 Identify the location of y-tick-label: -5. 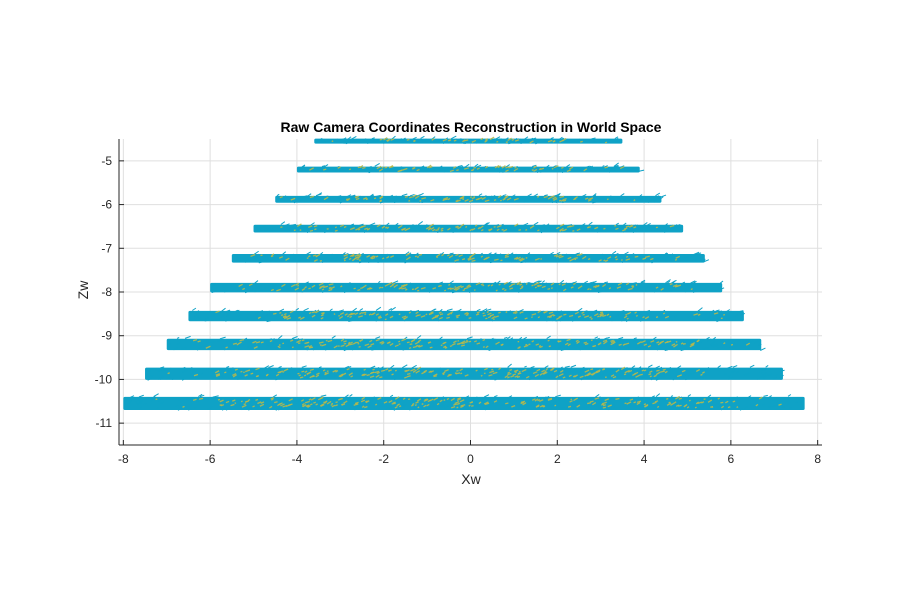
(106, 161).